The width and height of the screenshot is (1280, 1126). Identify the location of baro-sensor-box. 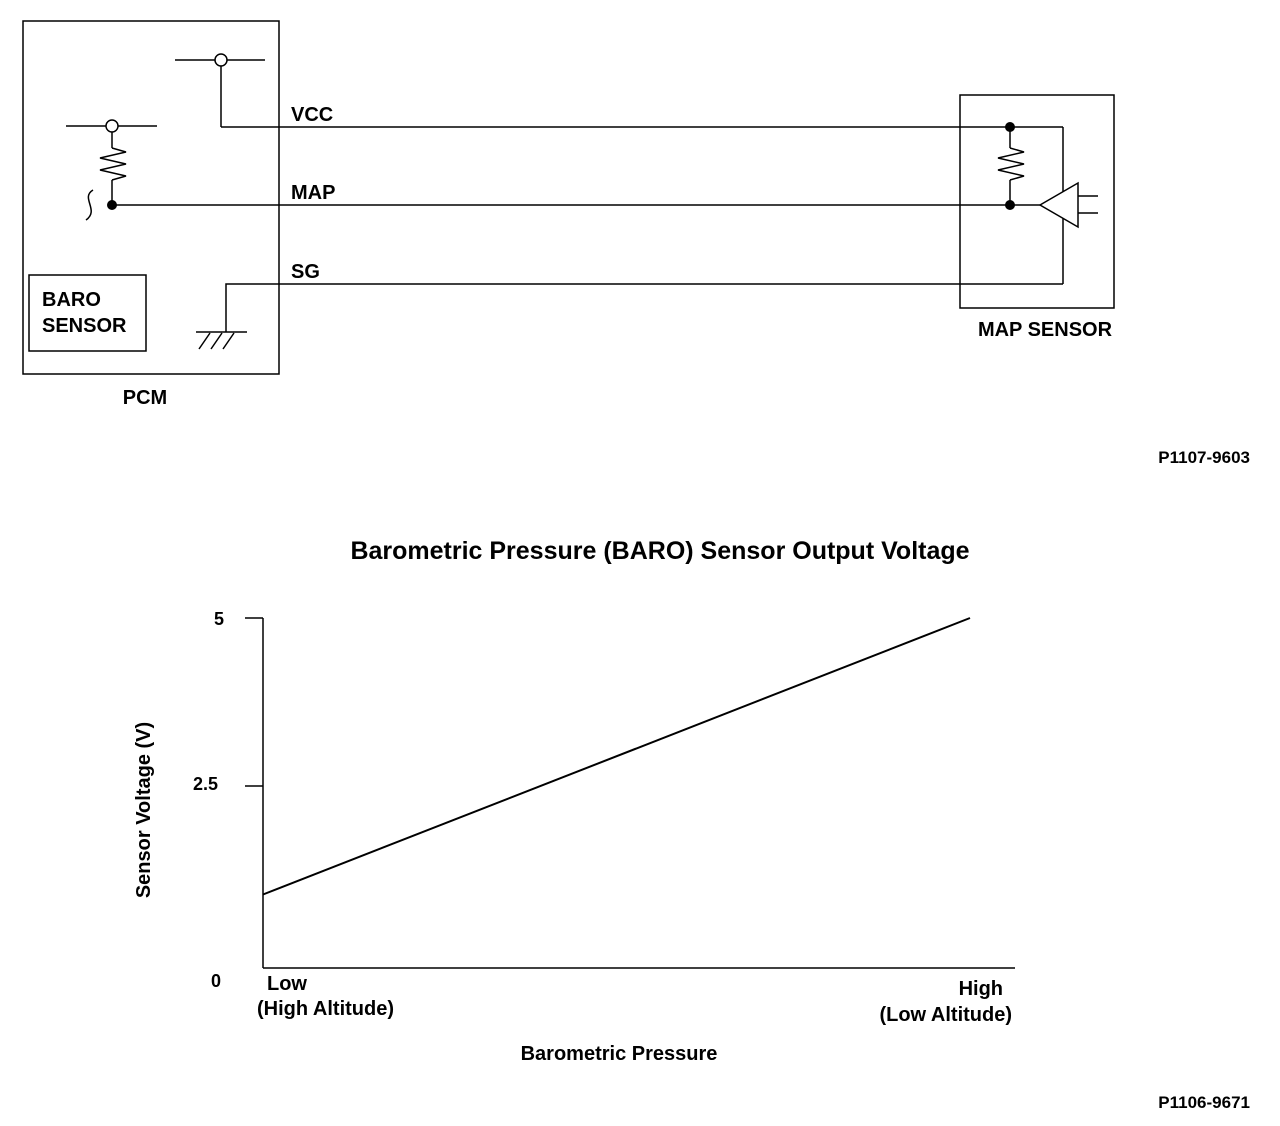
(87, 313).